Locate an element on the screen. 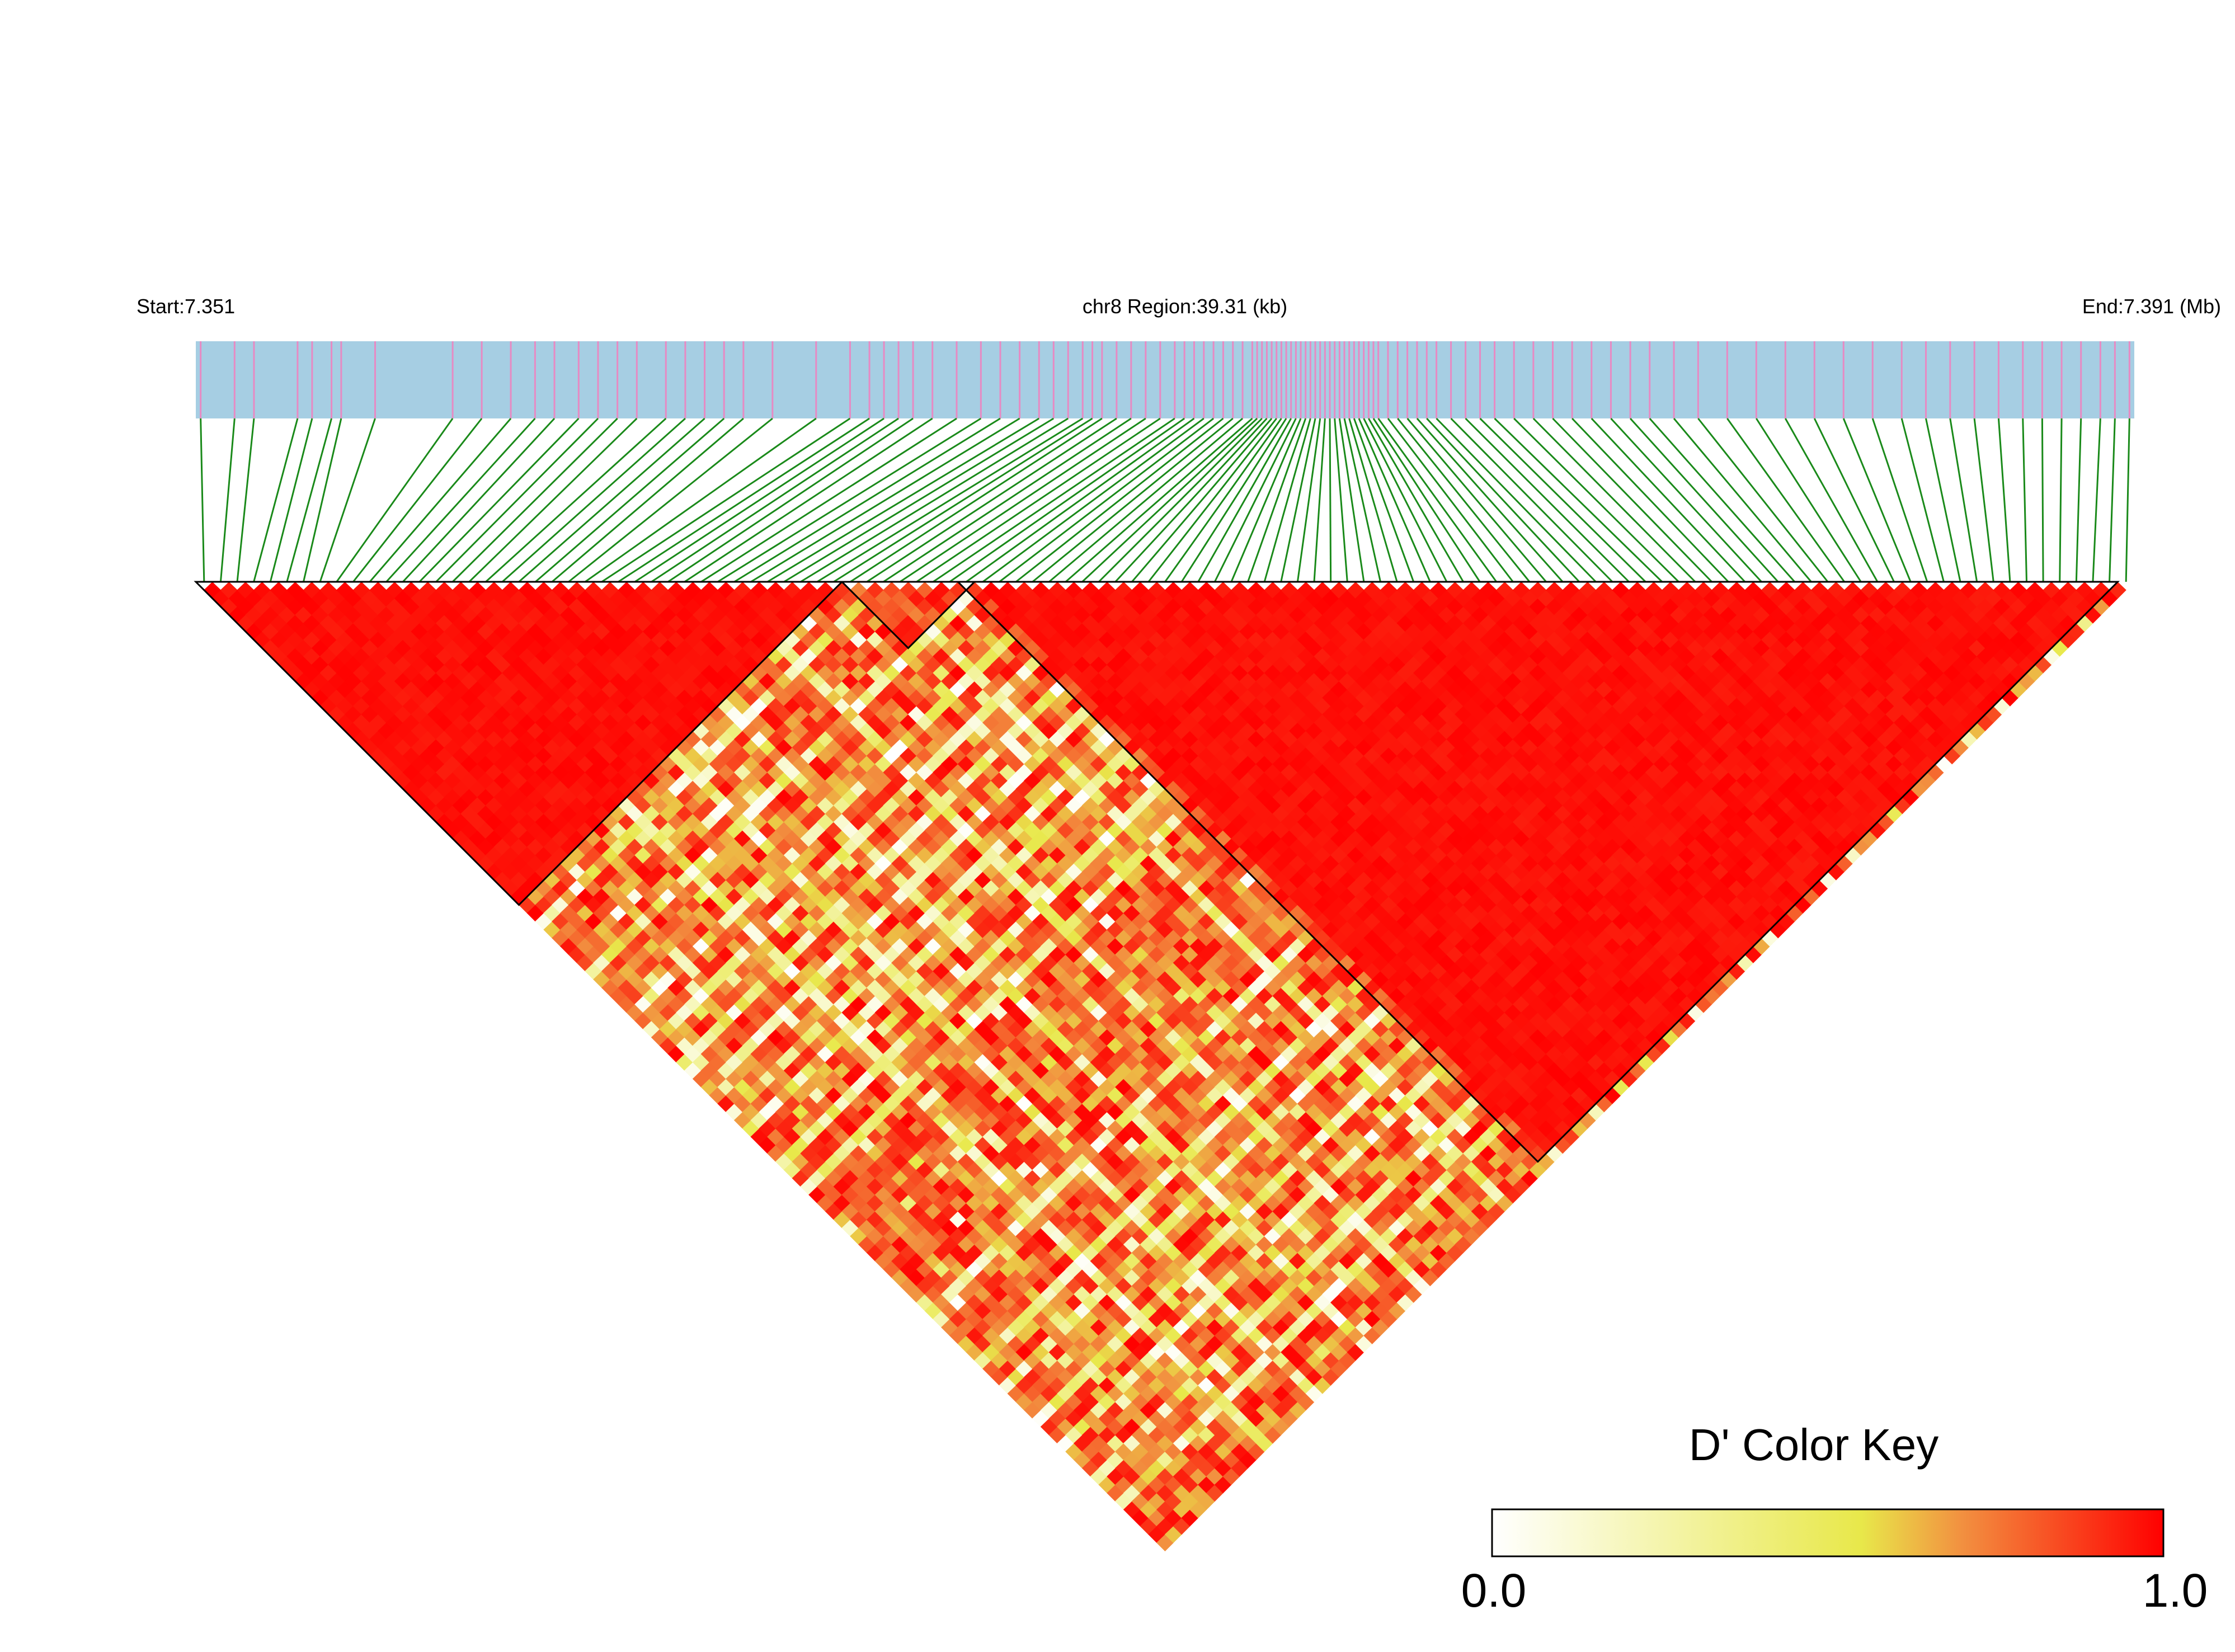 The height and width of the screenshot is (1652, 2235). region-label: chr8 Region:39.31 (kb) is located at coordinates (1185, 306).